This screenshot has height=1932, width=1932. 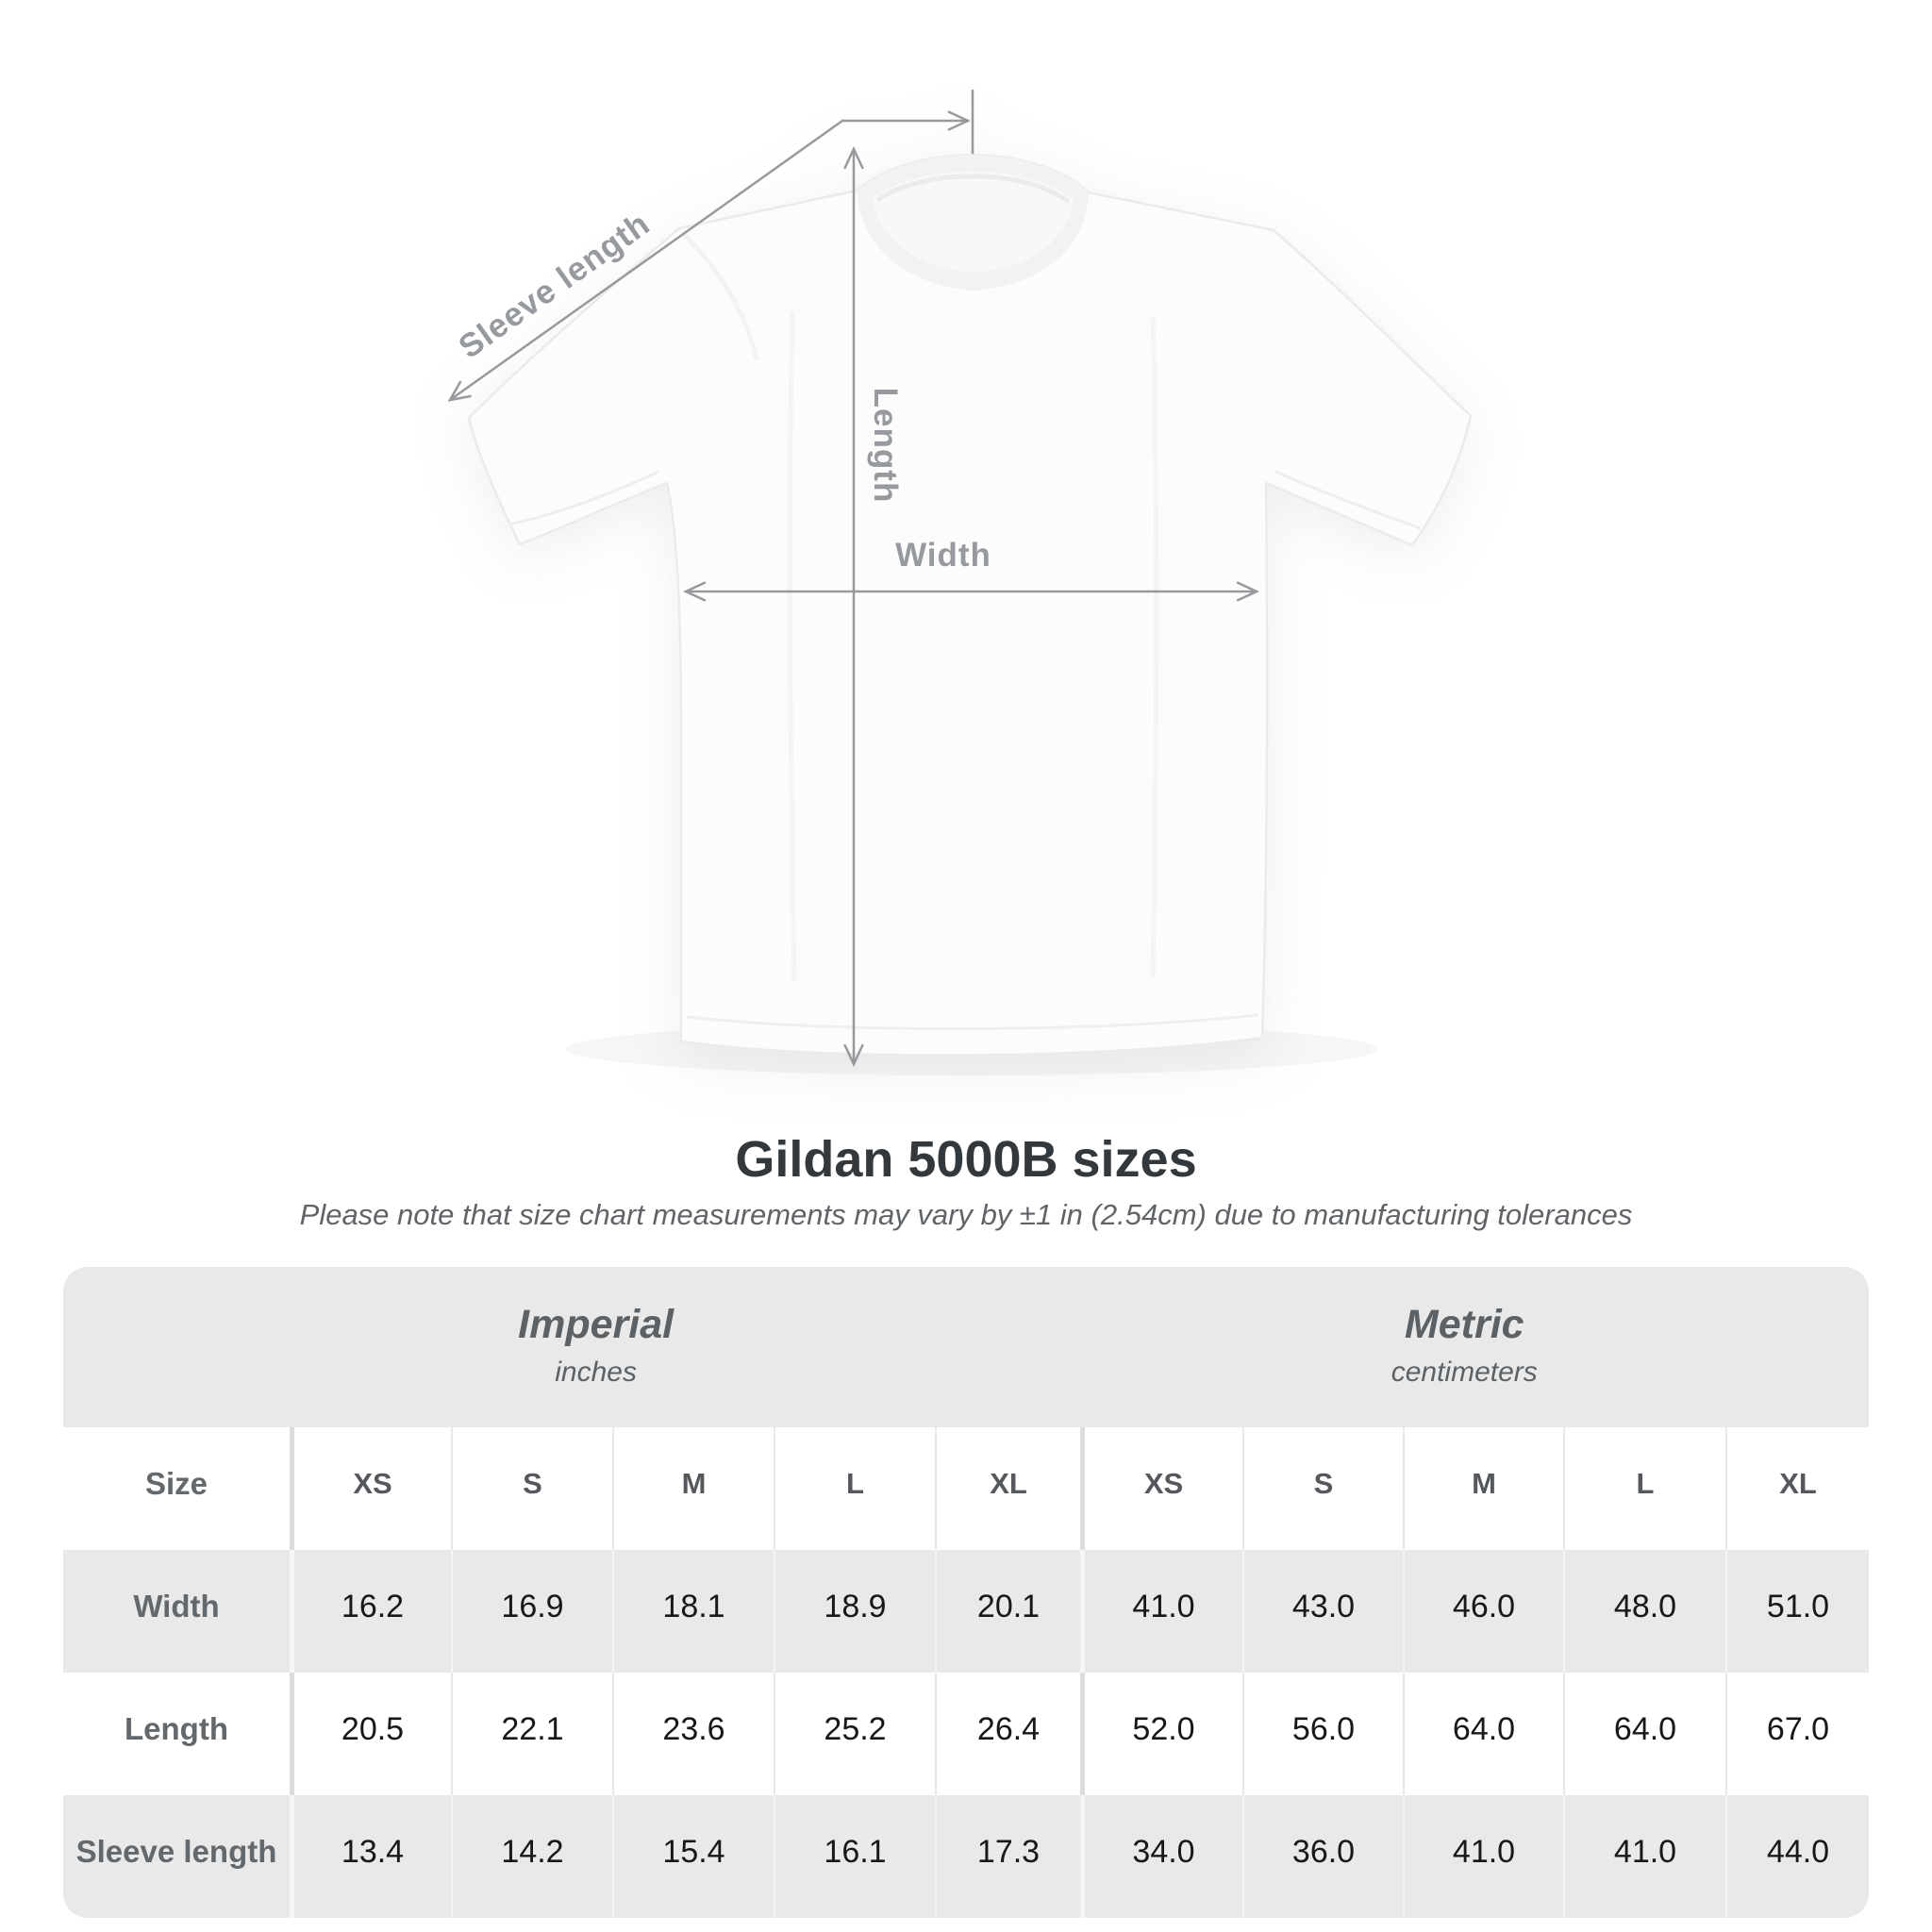 I want to click on size-header-s-imperial: S, so click(x=531, y=1488).